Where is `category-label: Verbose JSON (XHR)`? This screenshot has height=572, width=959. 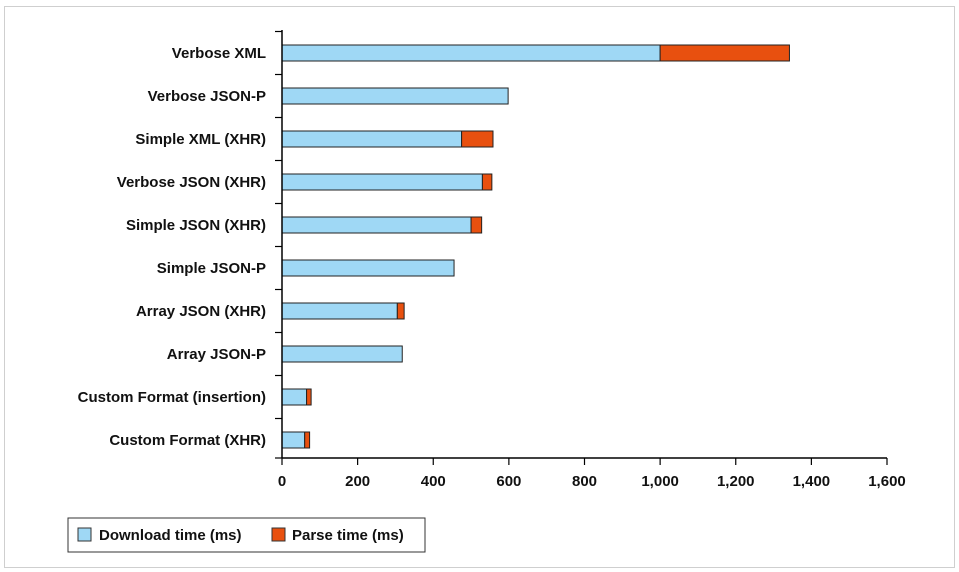
category-label: Verbose JSON (XHR) is located at coordinates (191, 182).